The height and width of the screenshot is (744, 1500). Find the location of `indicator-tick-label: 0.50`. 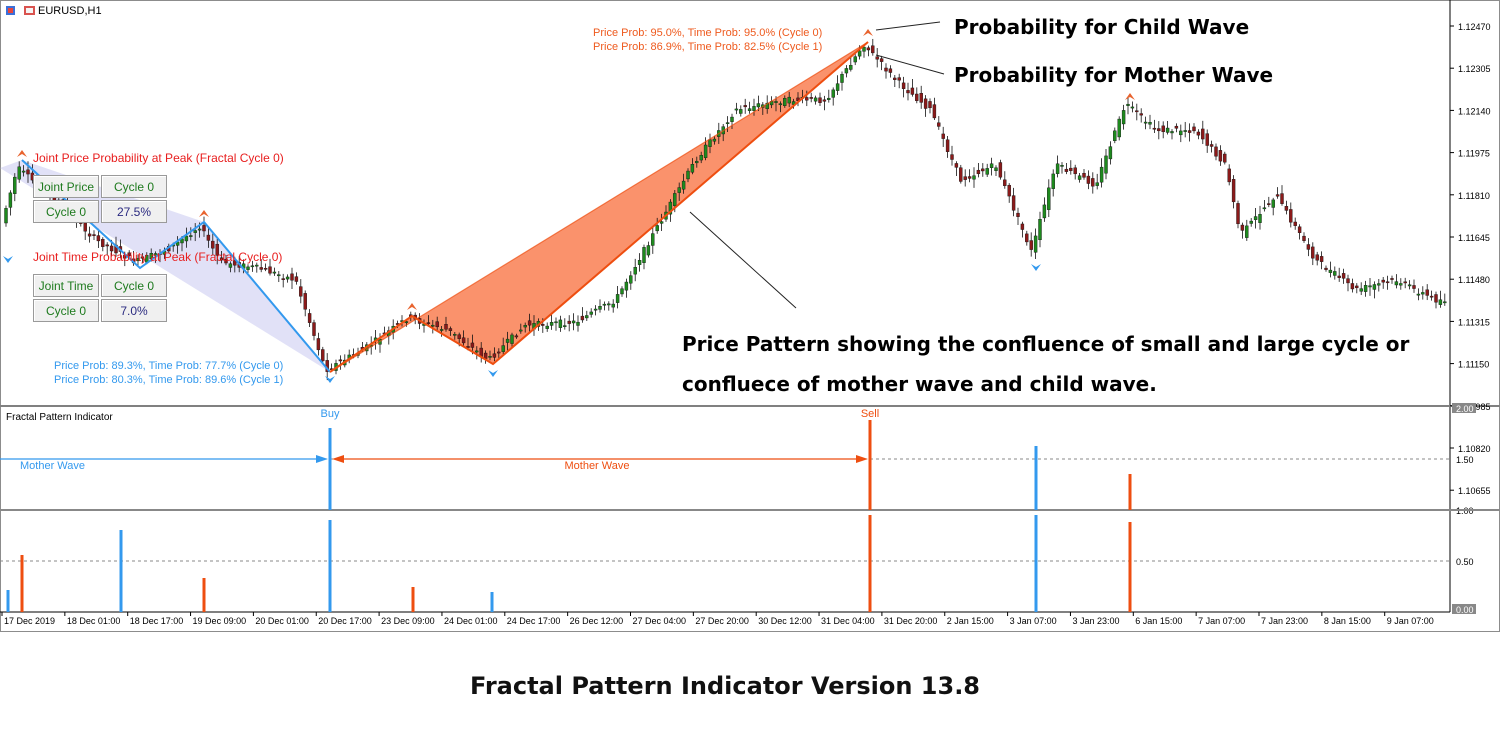

indicator-tick-label: 0.50 is located at coordinates (1465, 562).